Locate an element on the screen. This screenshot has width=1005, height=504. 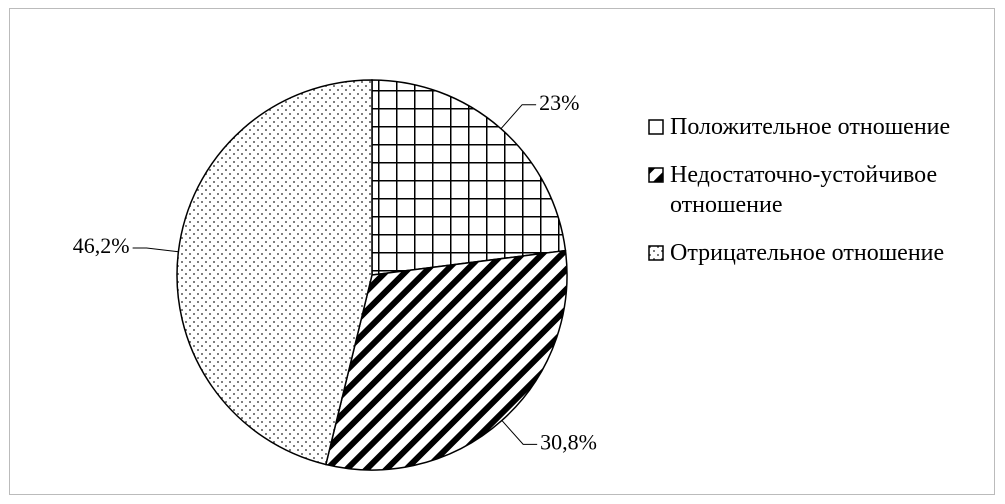
legend-label: Недостаточно-устойчивое отношение is located at coordinates (804, 190).